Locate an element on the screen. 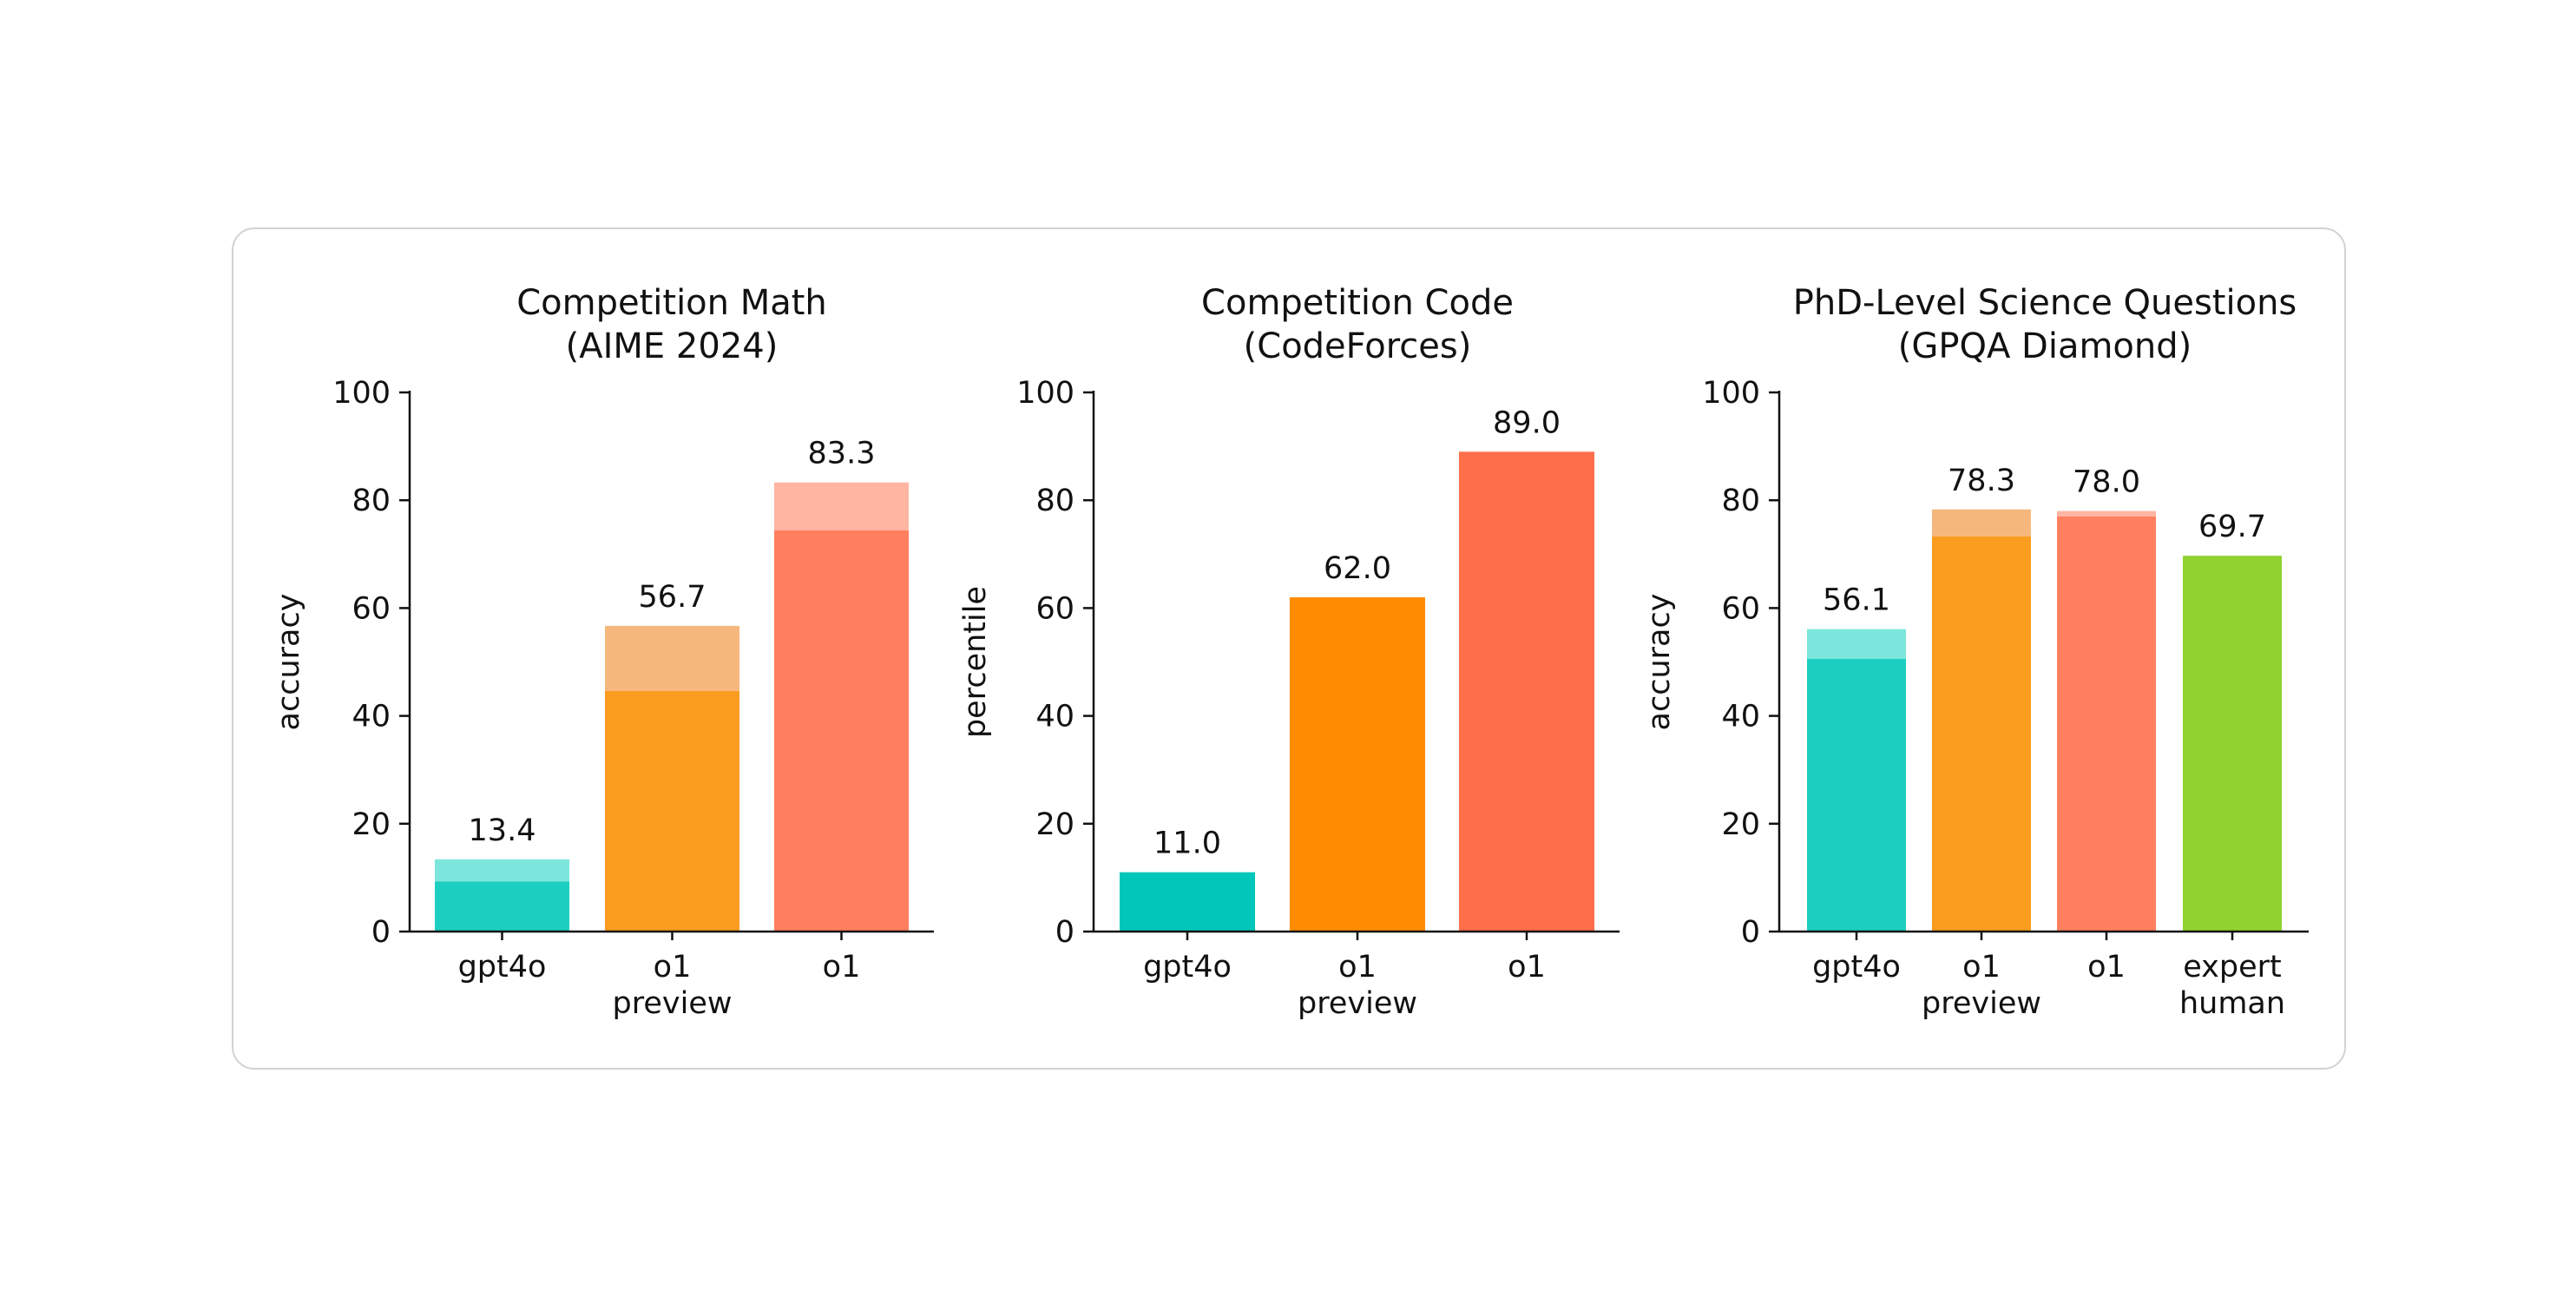 Image resolution: width=2576 pixels, height=1304 pixels. x-tick-label: human is located at coordinates (2232, 1003).